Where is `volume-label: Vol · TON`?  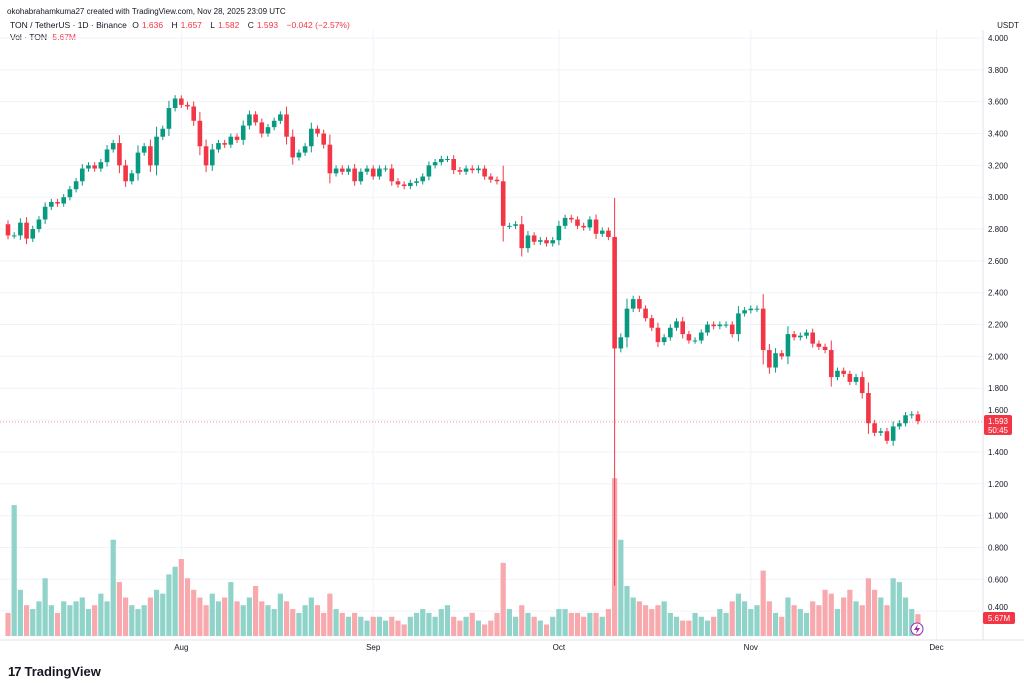 volume-label: Vol · TON is located at coordinates (29, 37).